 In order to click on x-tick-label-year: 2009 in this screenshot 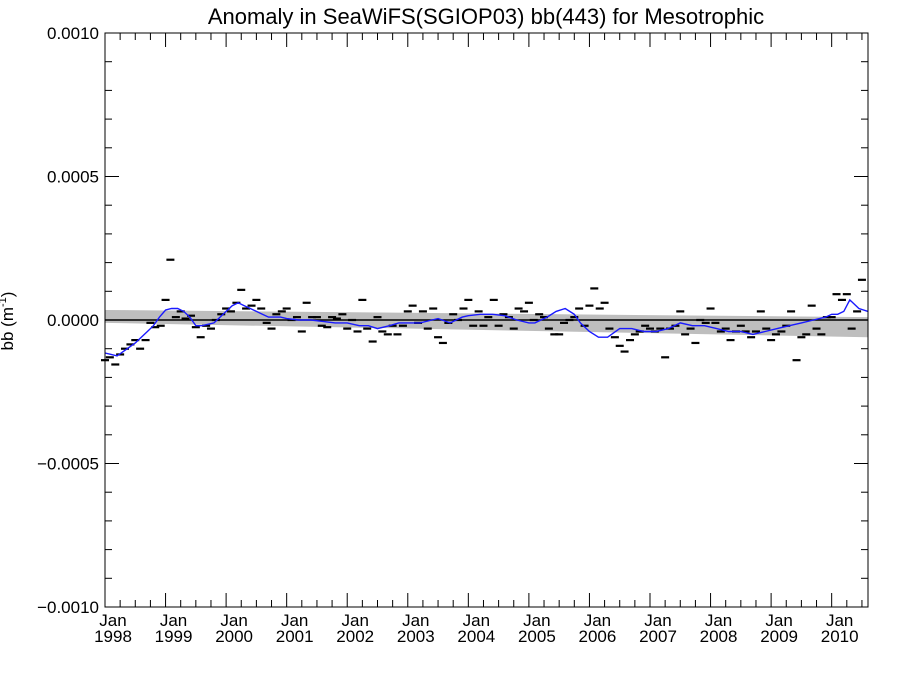, I will do `click(779, 636)`.